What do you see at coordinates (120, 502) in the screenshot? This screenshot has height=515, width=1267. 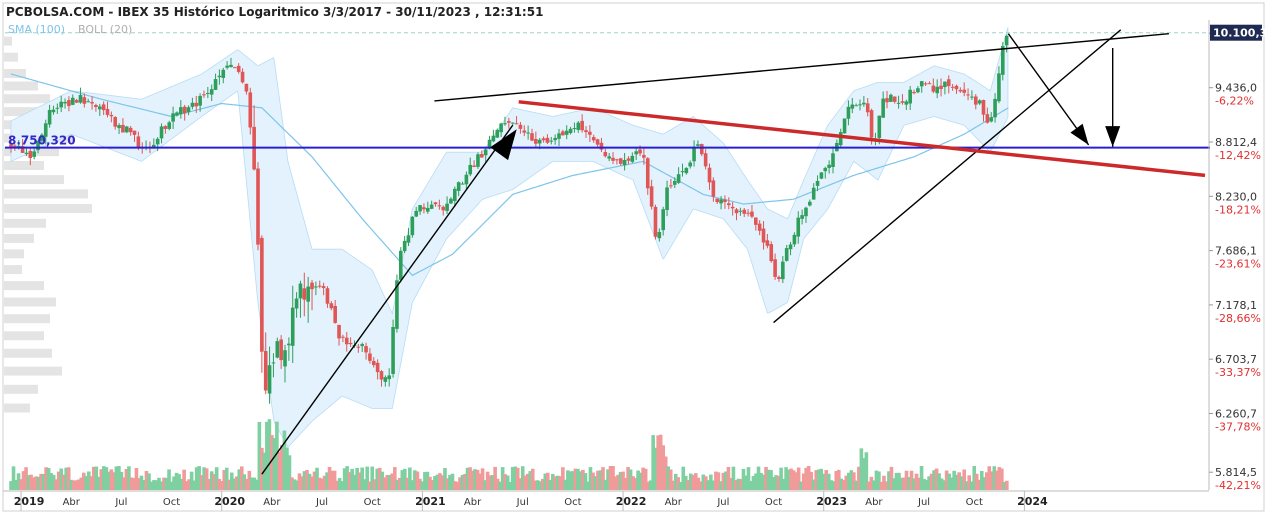 I see `time-tick-label: Jul` at bounding box center [120, 502].